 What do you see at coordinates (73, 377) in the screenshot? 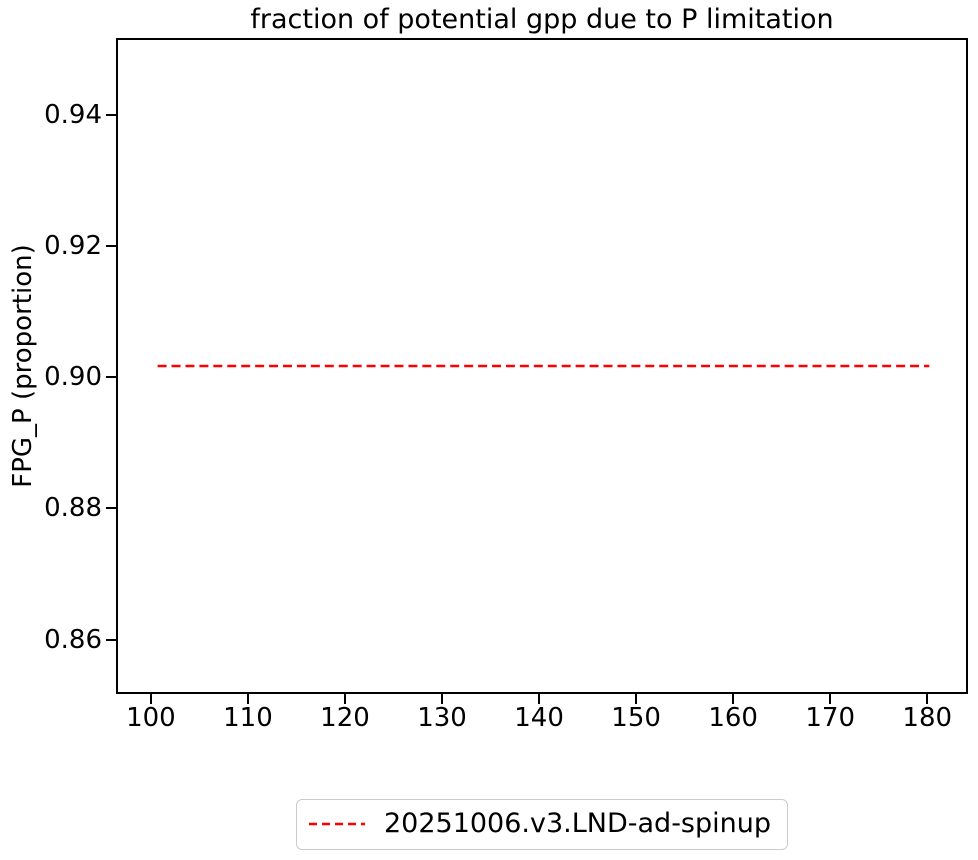
I see `y-tick-label: 0.90` at bounding box center [73, 377].